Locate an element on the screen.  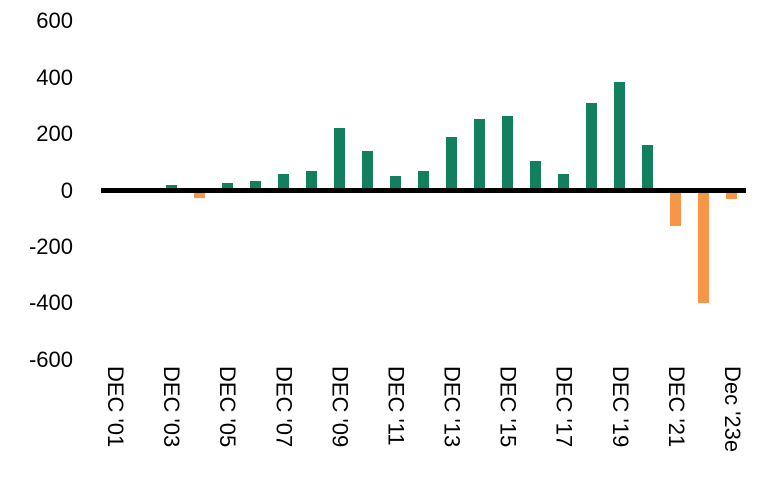
x-tick-label: DEC '21 is located at coordinates (676, 407).